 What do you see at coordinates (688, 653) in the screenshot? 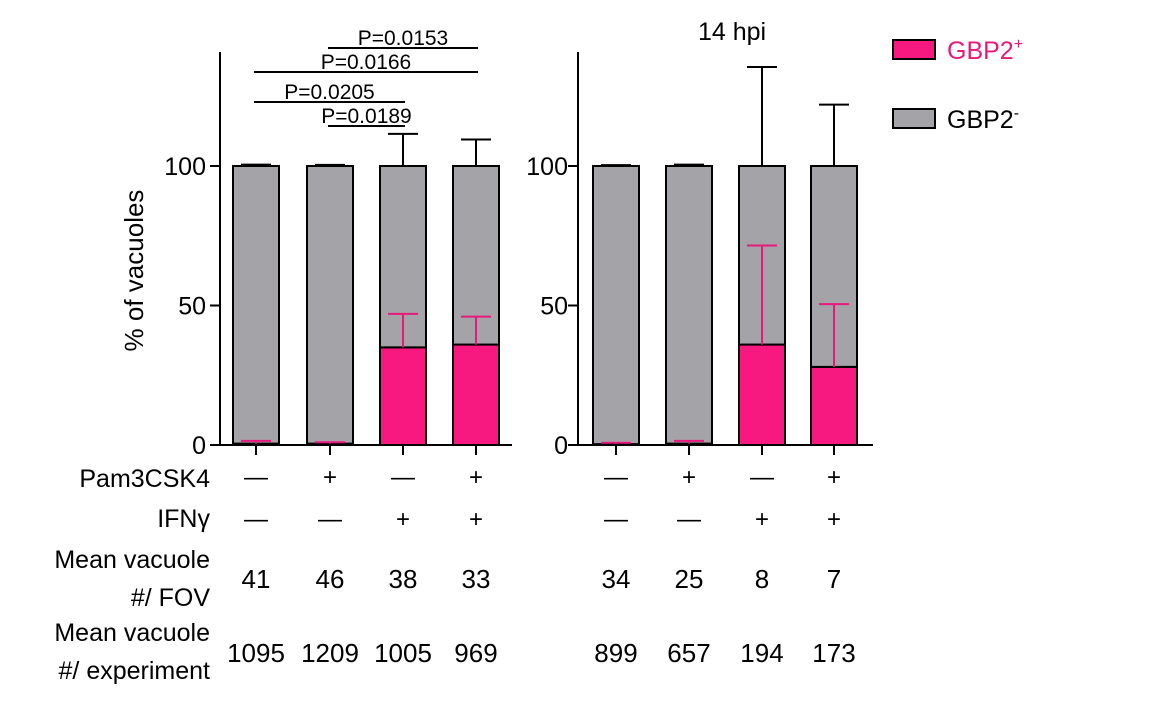
I see `row-experiment-2: 657` at bounding box center [688, 653].